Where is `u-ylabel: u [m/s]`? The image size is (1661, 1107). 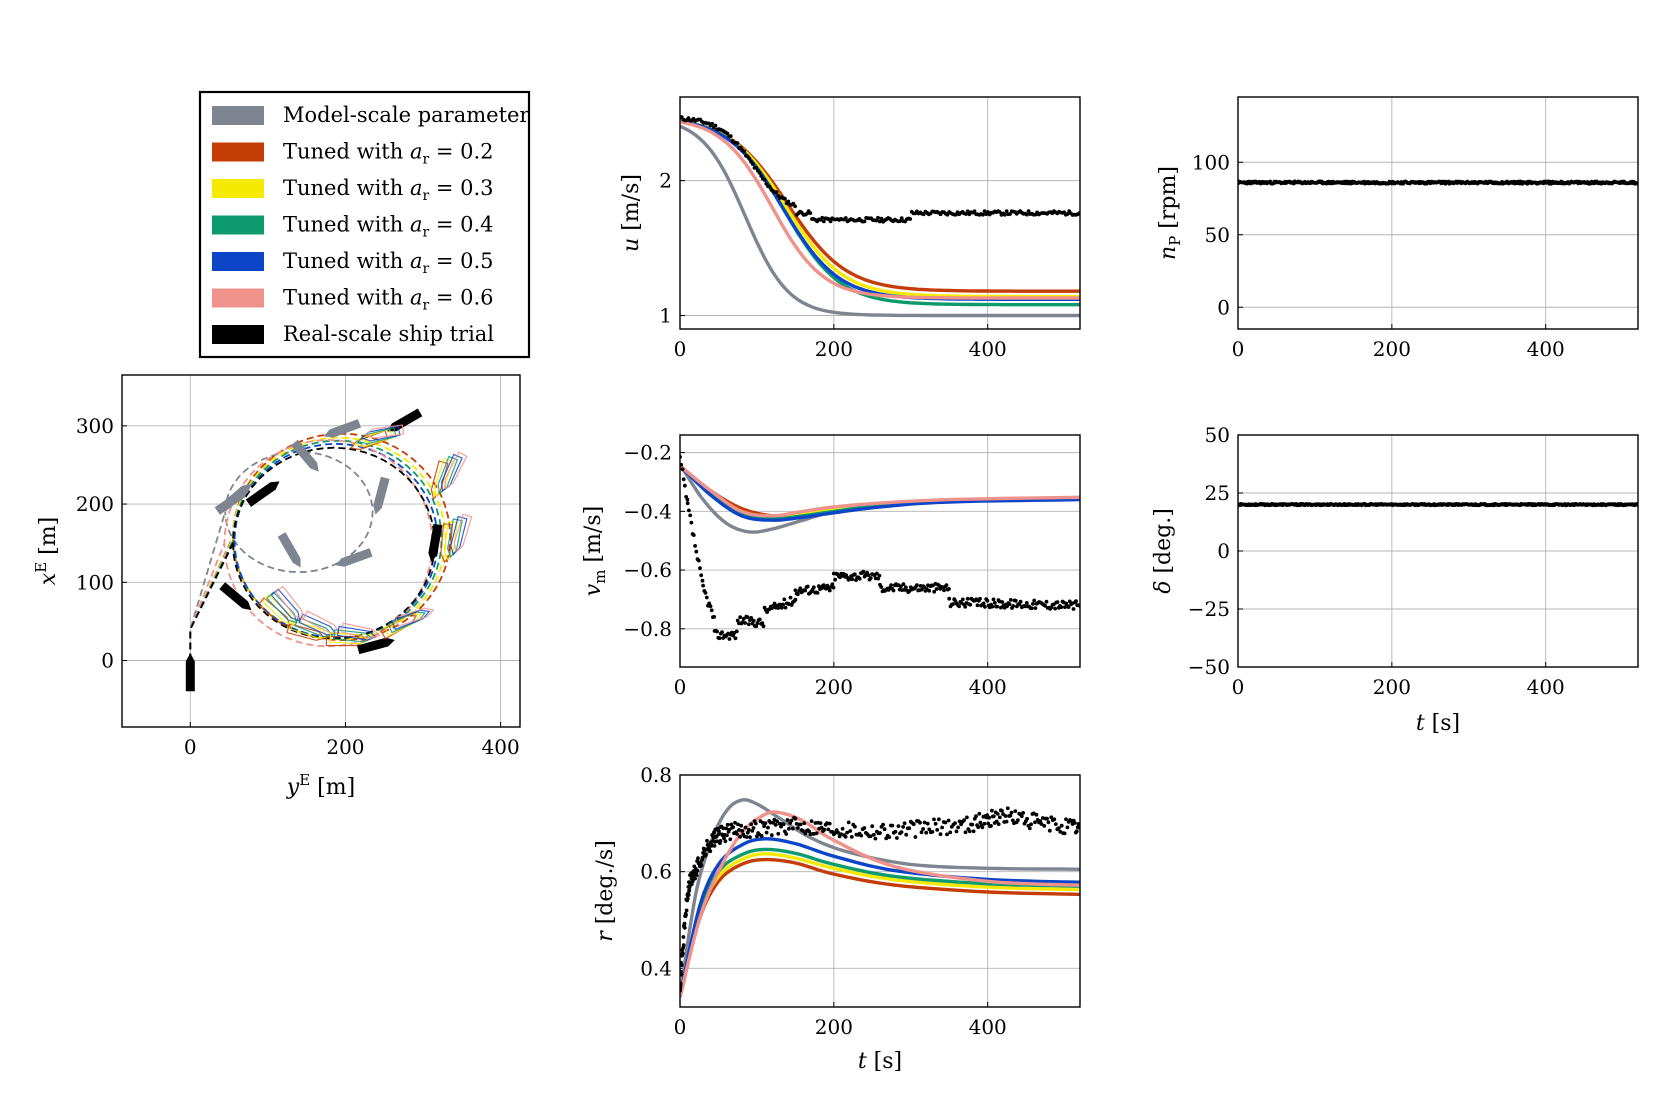 u-ylabel: u [m/s] is located at coordinates (631, 213).